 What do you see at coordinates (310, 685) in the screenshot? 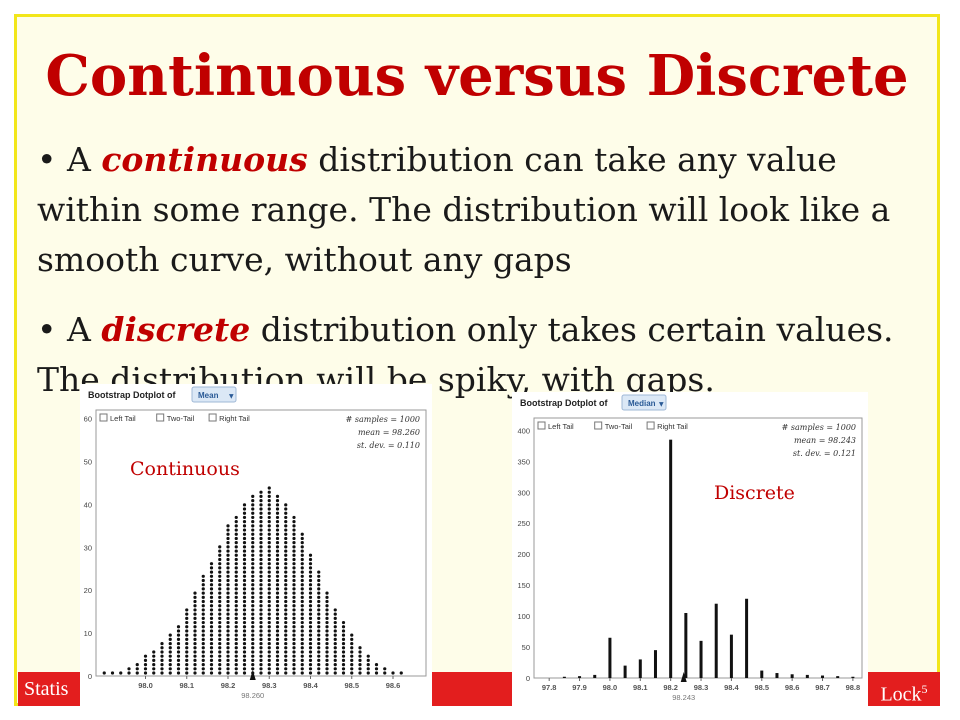
I see `x-tick-label: 98.4` at bounding box center [310, 685].